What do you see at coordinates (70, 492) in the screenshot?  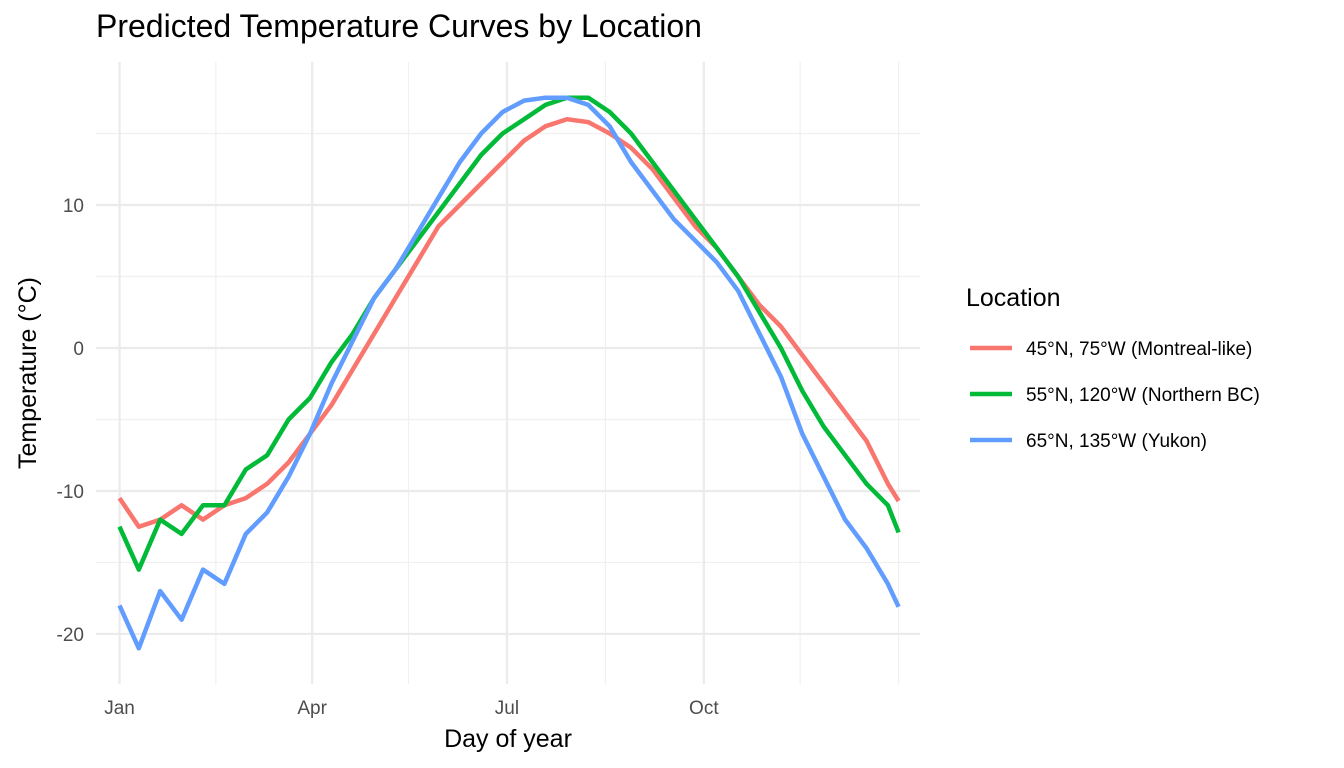 I see `y-tick-label: -10` at bounding box center [70, 492].